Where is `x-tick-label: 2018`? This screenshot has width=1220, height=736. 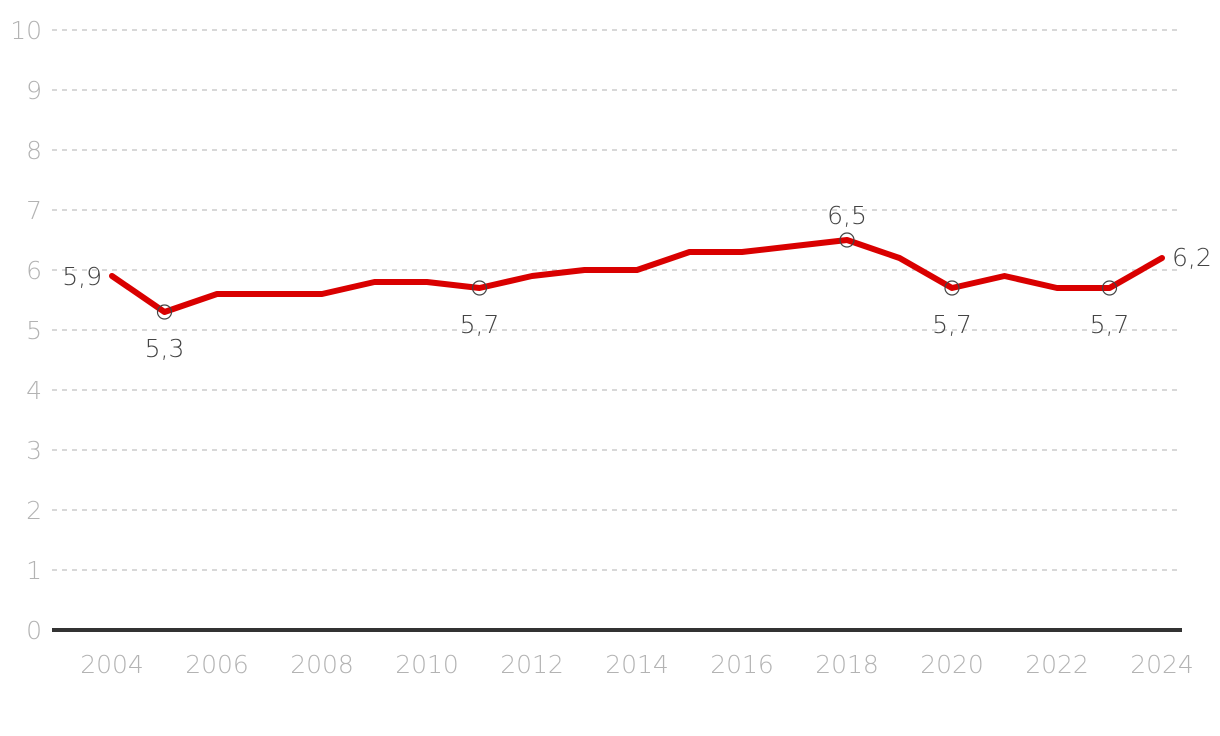 x-tick-label: 2018 is located at coordinates (847, 664).